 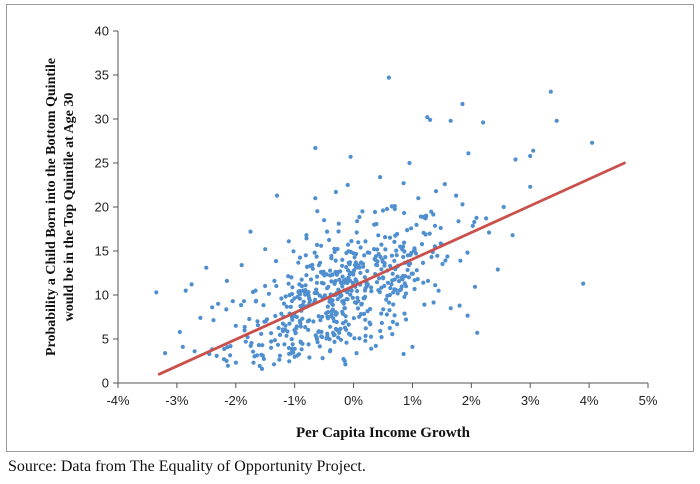 What do you see at coordinates (102, 31) in the screenshot?
I see `y-tick-label: 40` at bounding box center [102, 31].